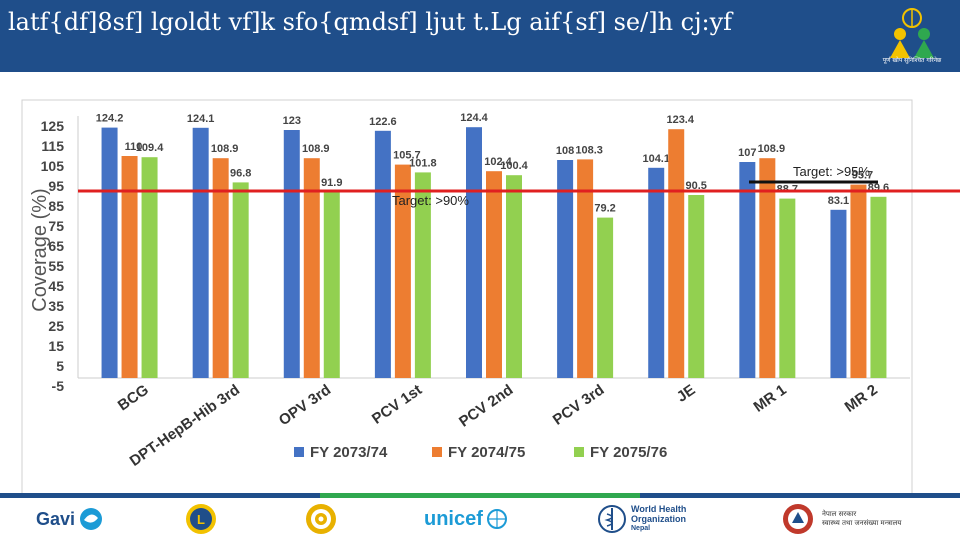 This screenshot has width=960, height=540. What do you see at coordinates (53, 126) in the screenshot?
I see `y-tick-label: 125` at bounding box center [53, 126].